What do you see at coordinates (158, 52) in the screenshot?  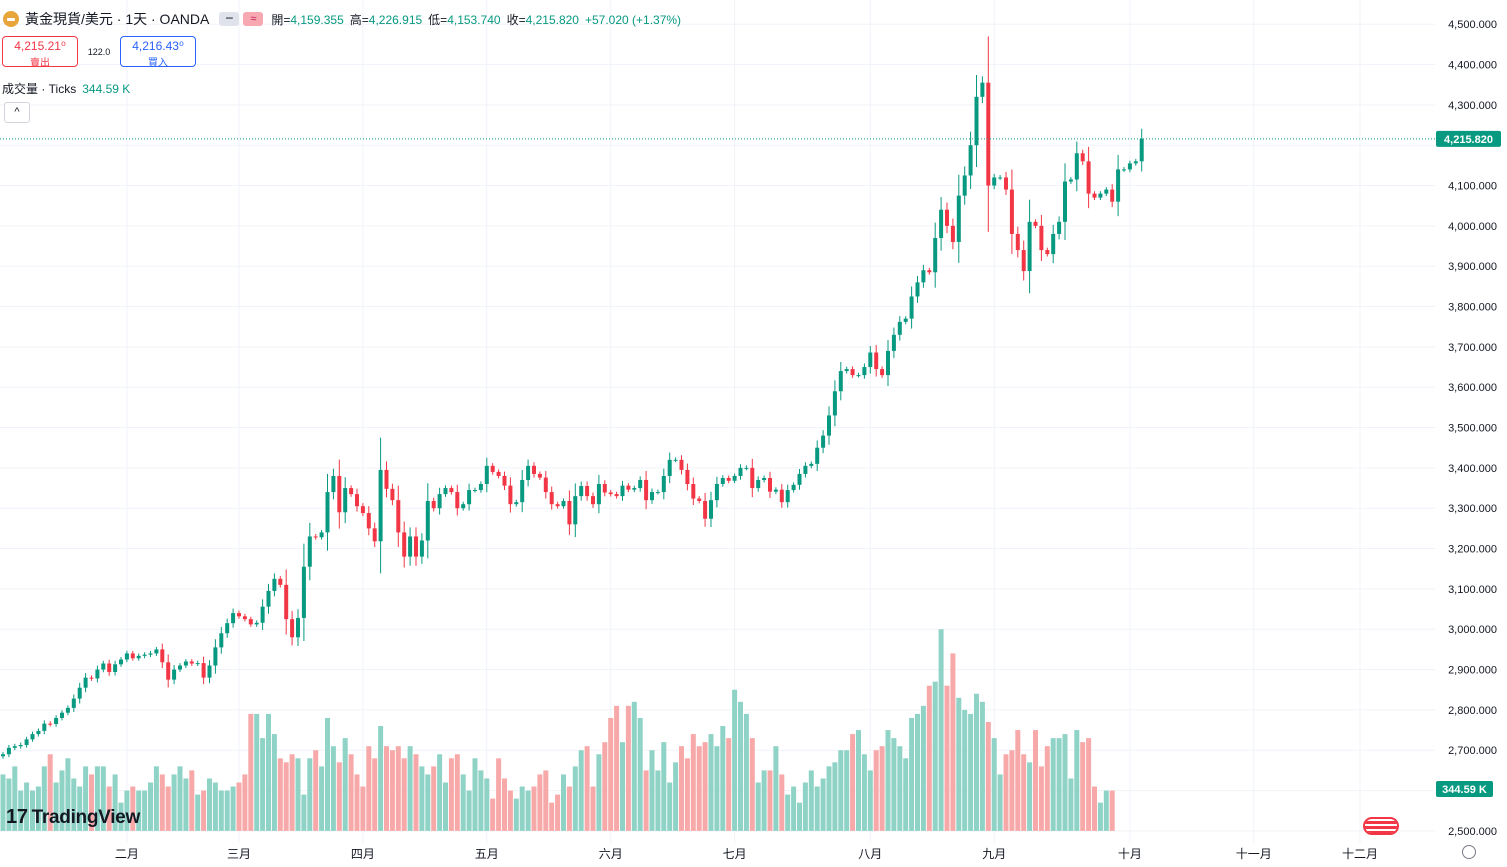 I see `buy-button: 4,216.43⁰ 買入` at bounding box center [158, 52].